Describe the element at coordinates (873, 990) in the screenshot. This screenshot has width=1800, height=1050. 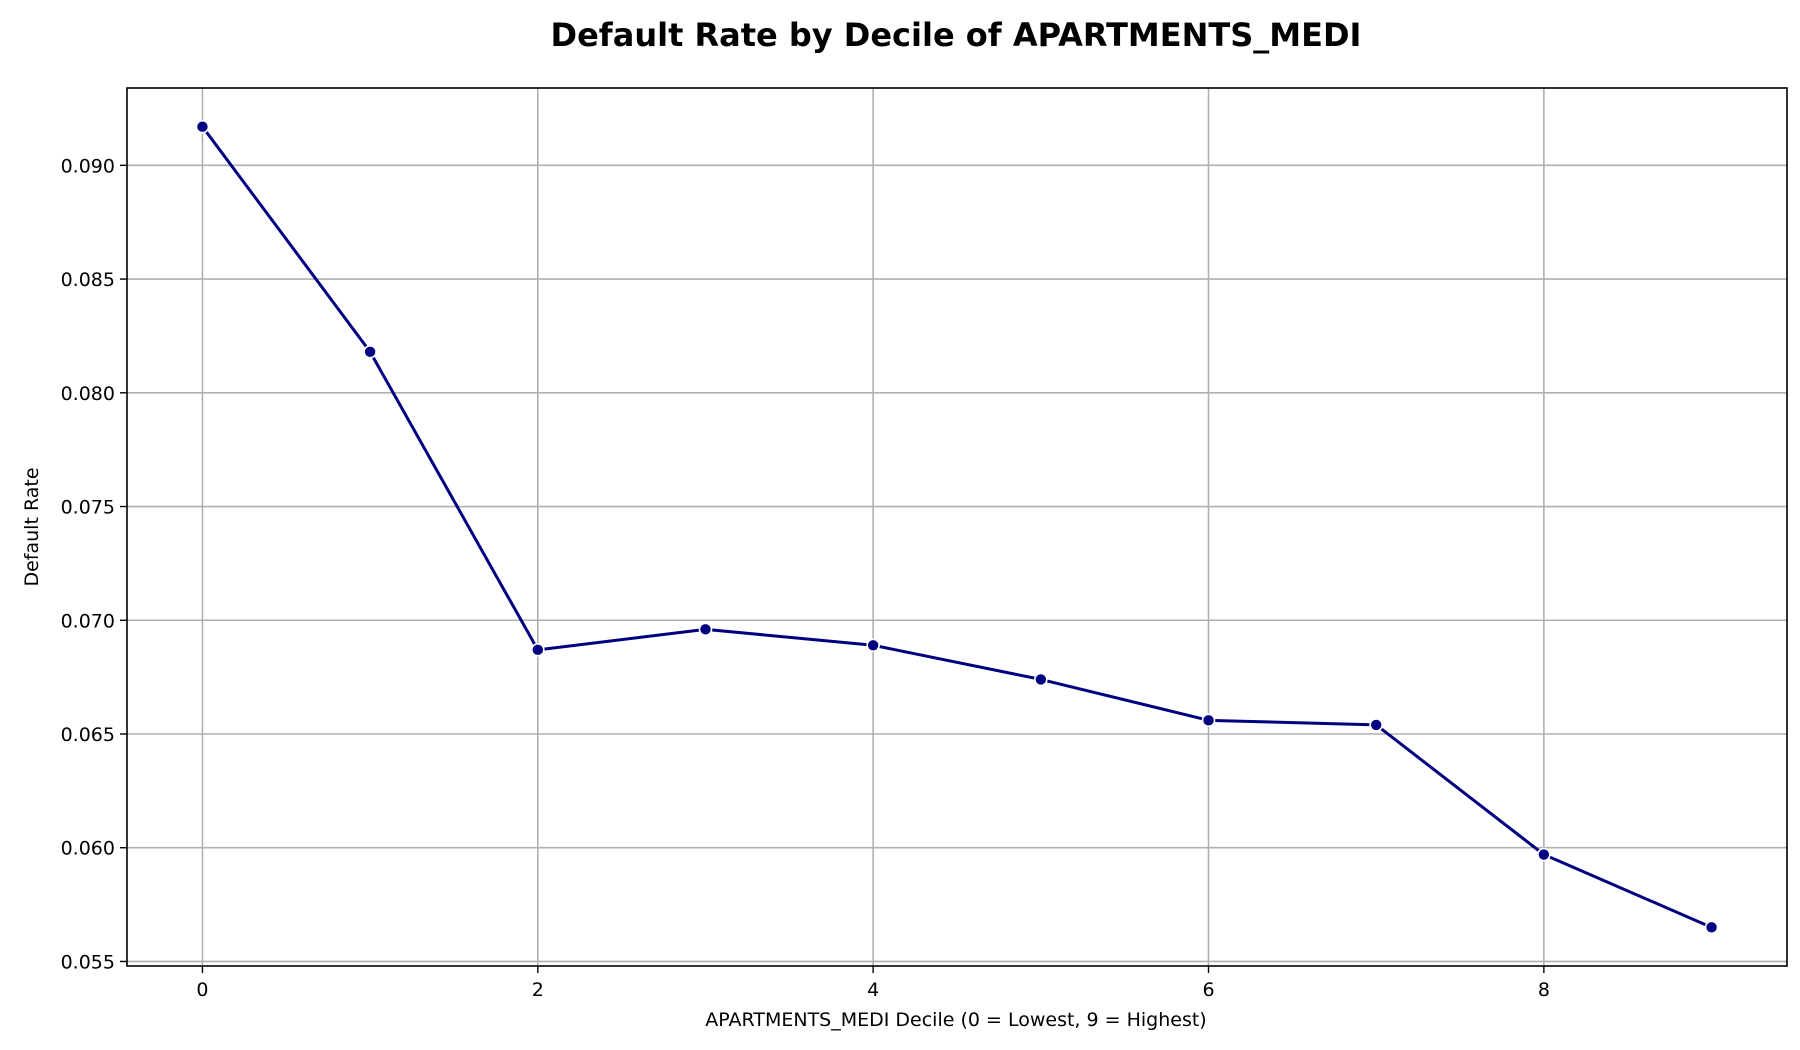
I see `x-tick-label: 4` at that location.